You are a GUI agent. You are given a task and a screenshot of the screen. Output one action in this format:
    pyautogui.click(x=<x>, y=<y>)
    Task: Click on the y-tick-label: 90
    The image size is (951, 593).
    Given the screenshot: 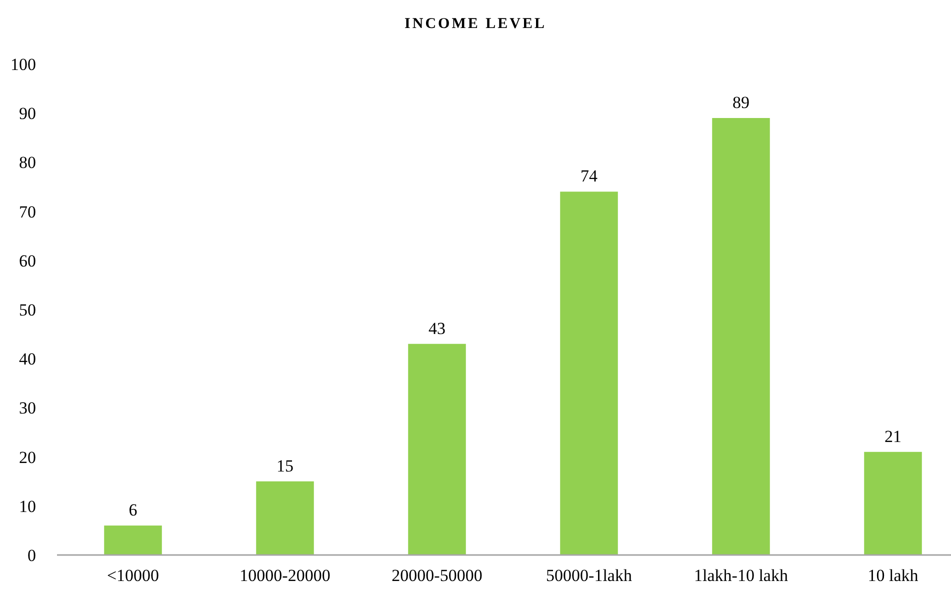 What is the action you would take?
    pyautogui.click(x=27, y=114)
    